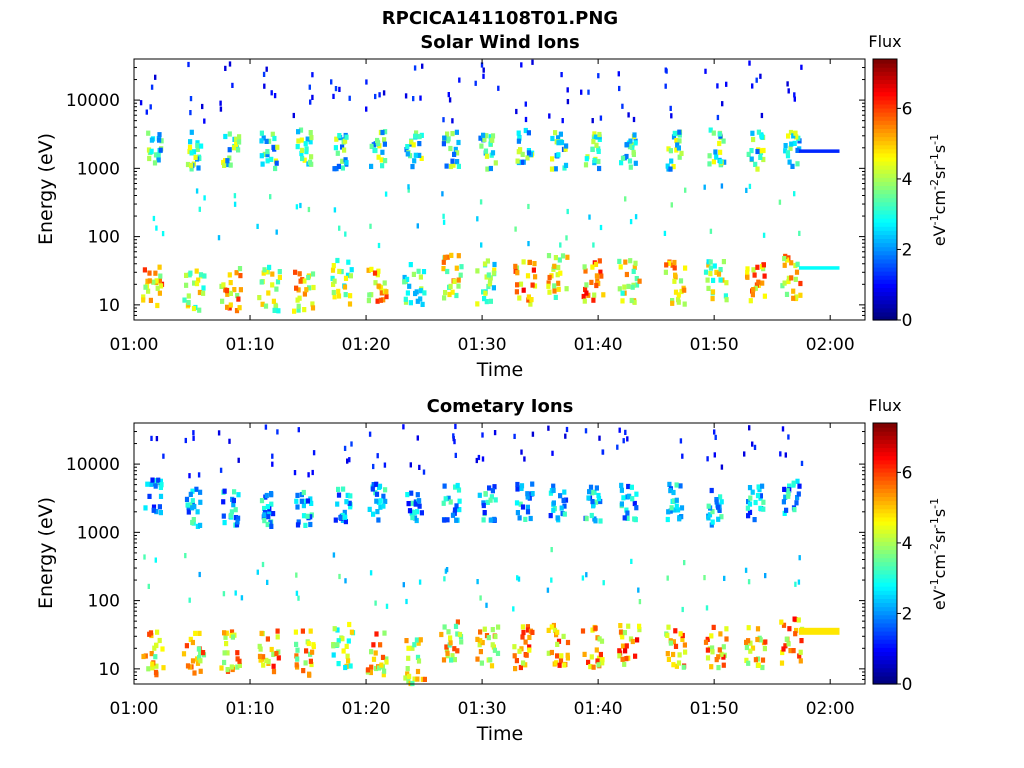  I want to click on x-tick-label: 01:40, so click(598, 345).